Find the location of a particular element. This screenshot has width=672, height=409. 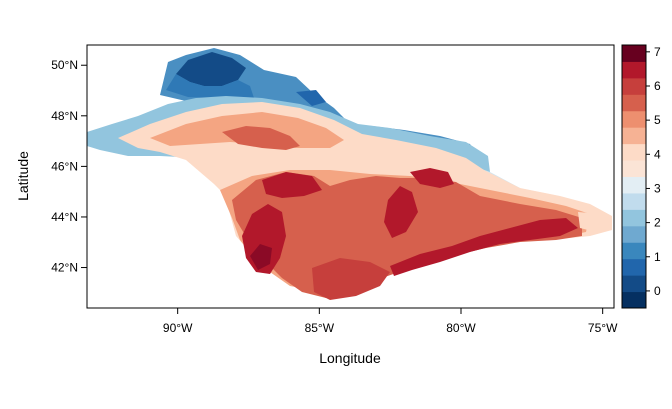

region-deep-red-southeast is located at coordinates (484, 247).